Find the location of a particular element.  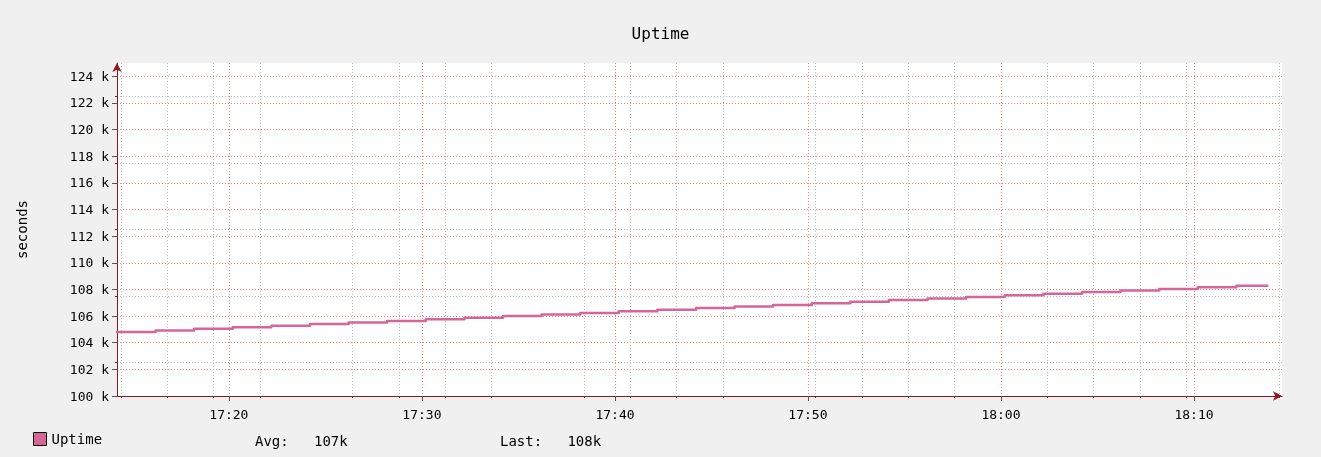

x-tick-label: 17:40 is located at coordinates (615, 414).